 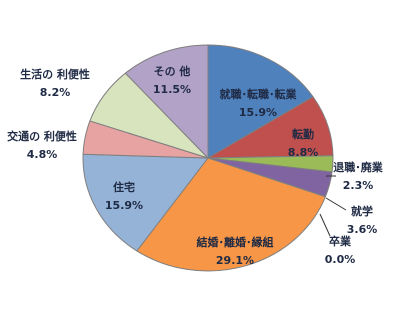 What do you see at coordinates (303, 152) in the screenshot?
I see `slice-value-label: 8.8%` at bounding box center [303, 152].